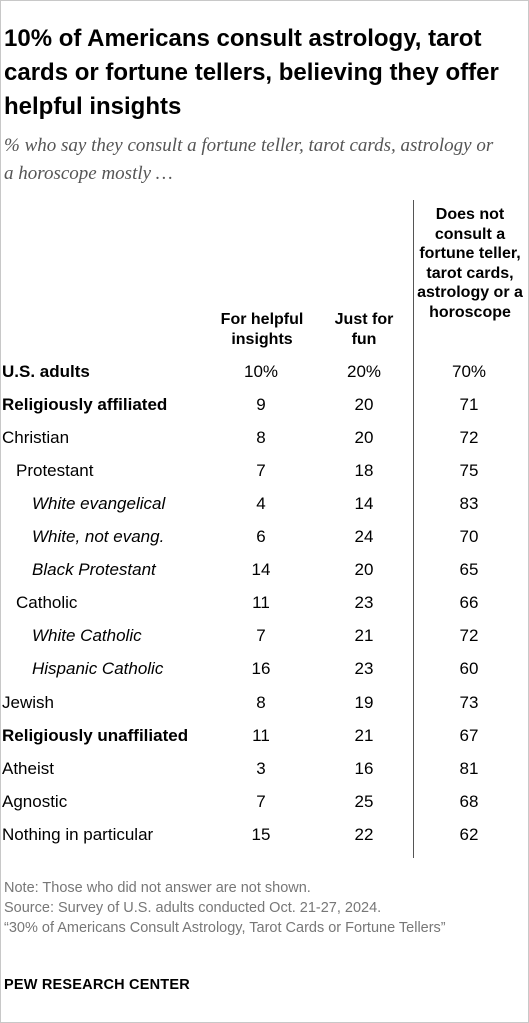 Image resolution: width=529 pixels, height=1023 pixels. I want to click on value-helpful-insights: 14, so click(261, 570).